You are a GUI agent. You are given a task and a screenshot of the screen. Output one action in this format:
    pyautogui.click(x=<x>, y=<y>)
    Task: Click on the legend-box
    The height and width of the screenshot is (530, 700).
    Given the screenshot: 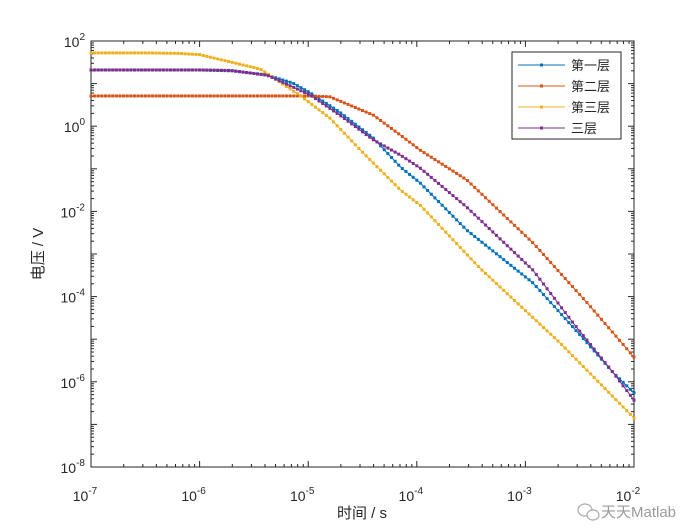 What is the action you would take?
    pyautogui.click(x=566, y=95)
    